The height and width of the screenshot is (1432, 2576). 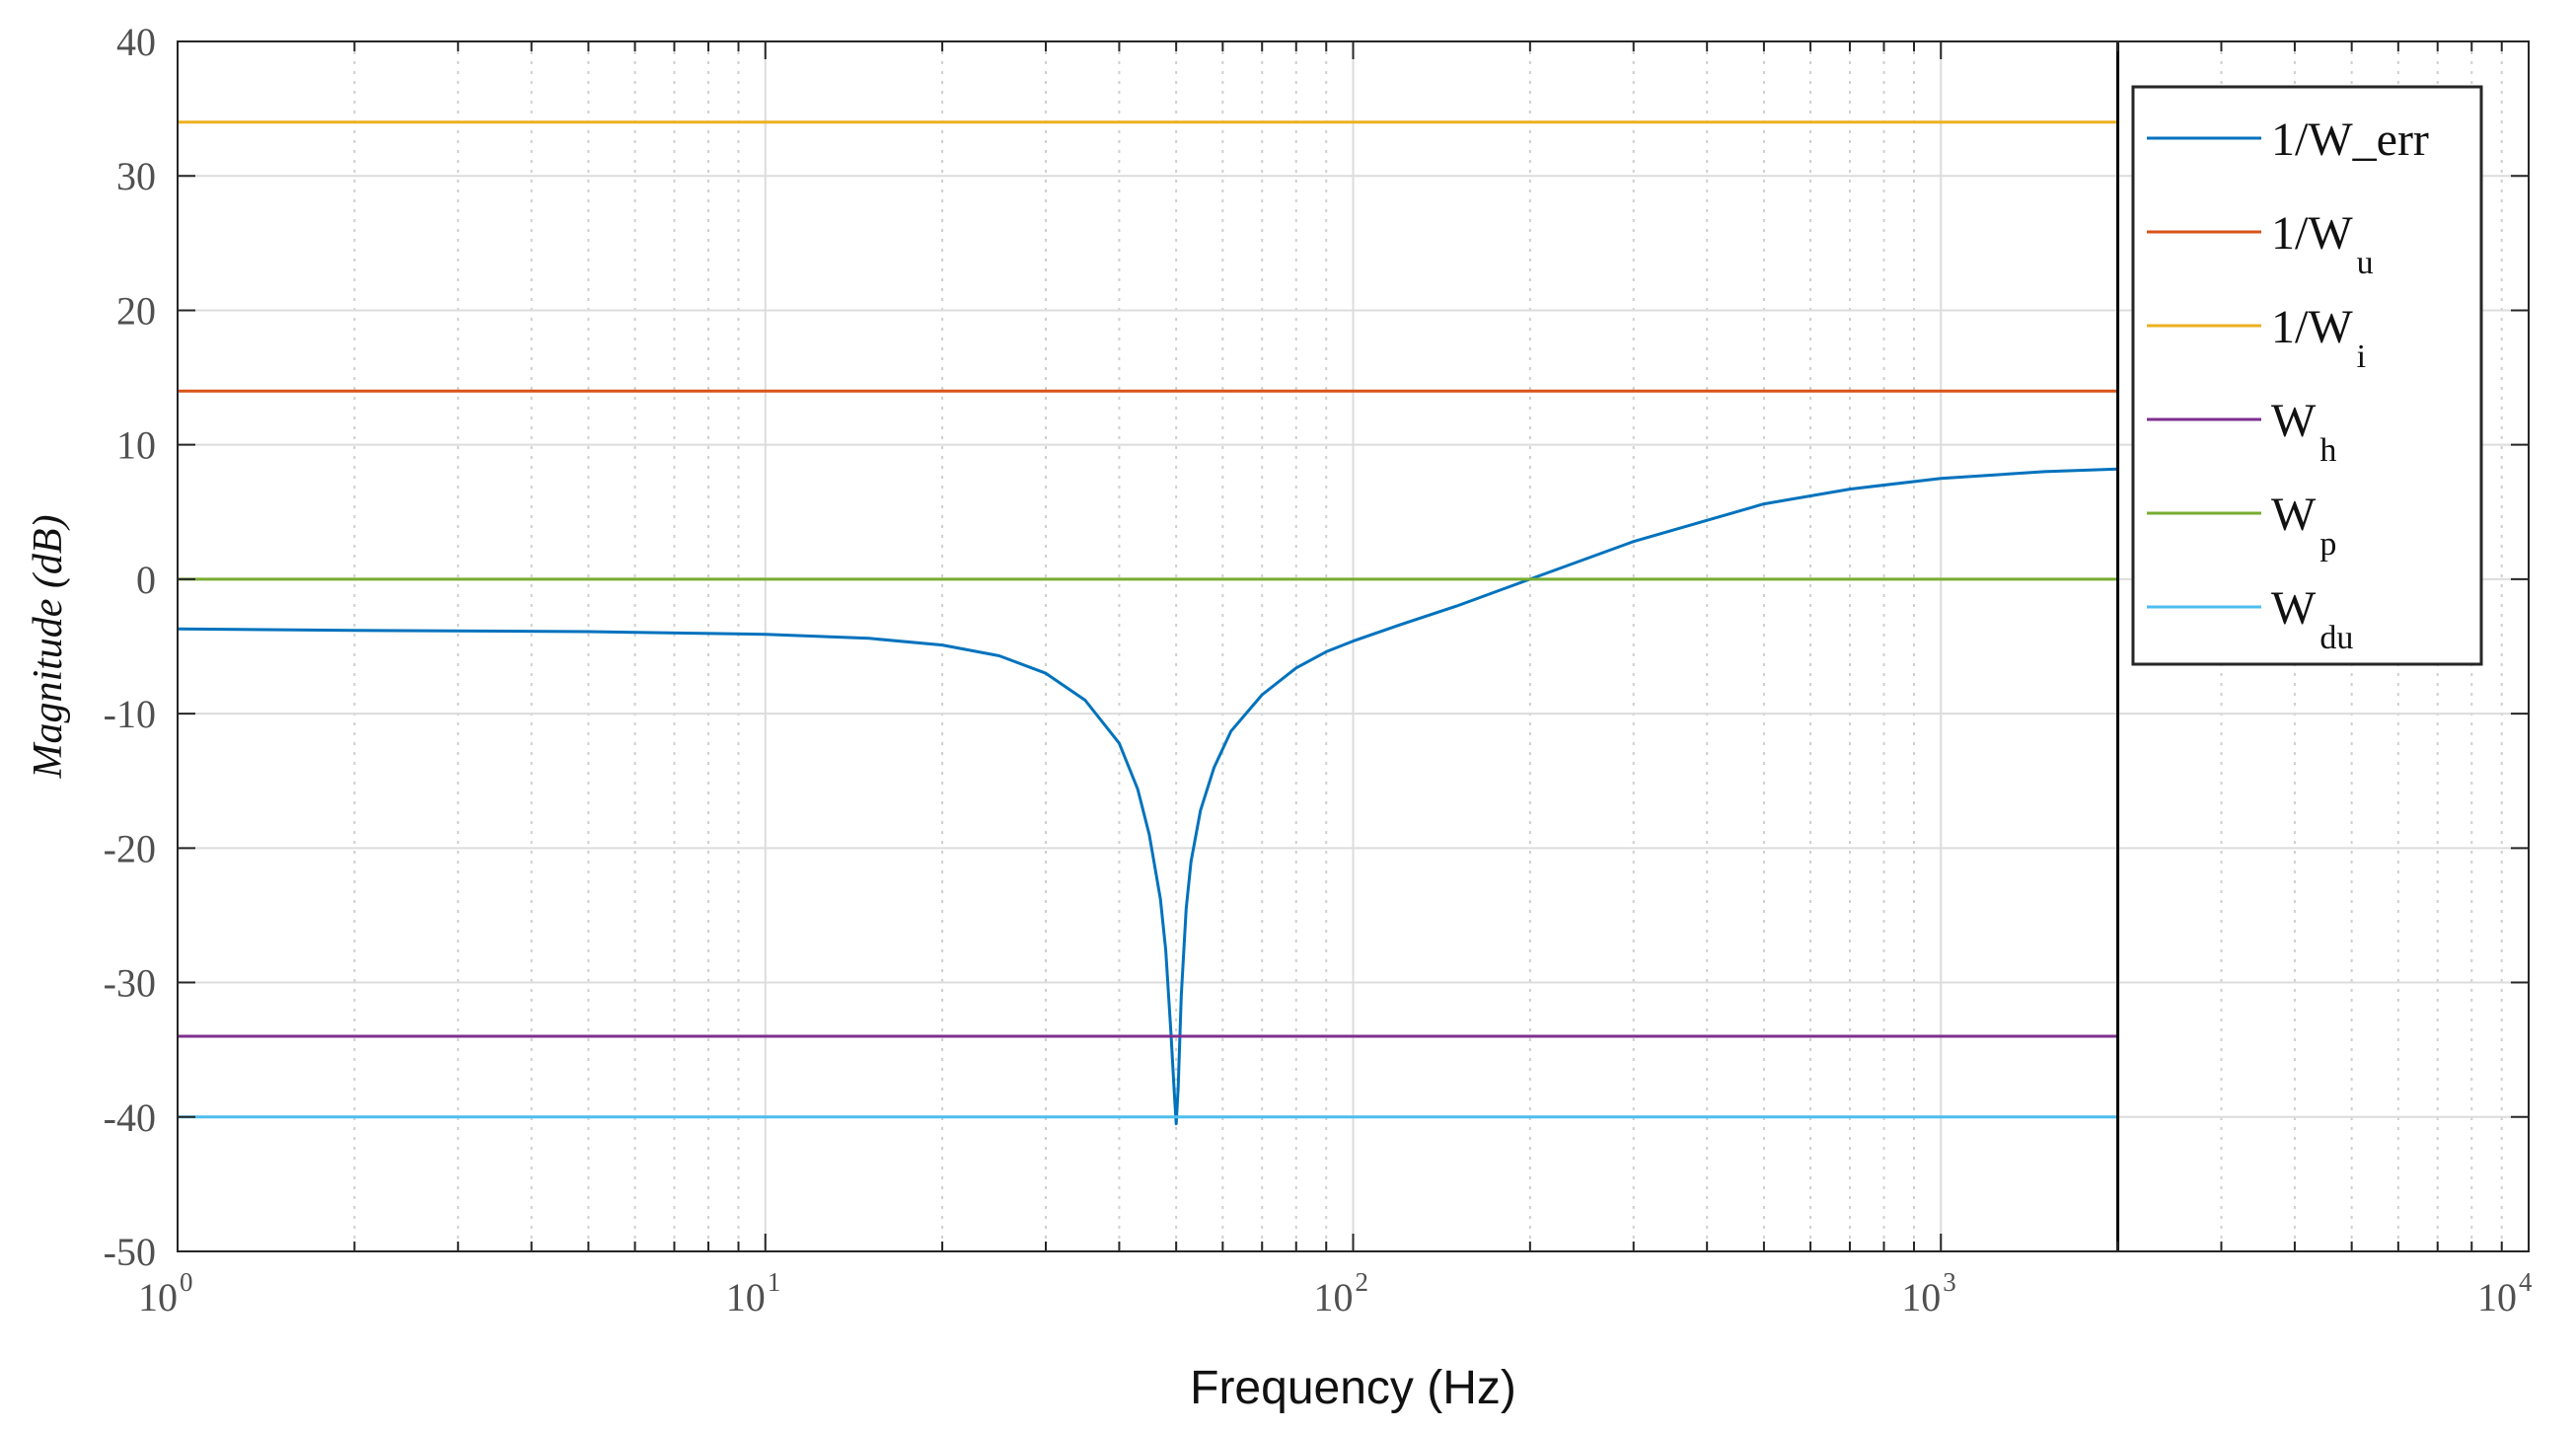 What do you see at coordinates (2336, 638) in the screenshot?
I see `legend-label-subscript-w-du: du` at bounding box center [2336, 638].